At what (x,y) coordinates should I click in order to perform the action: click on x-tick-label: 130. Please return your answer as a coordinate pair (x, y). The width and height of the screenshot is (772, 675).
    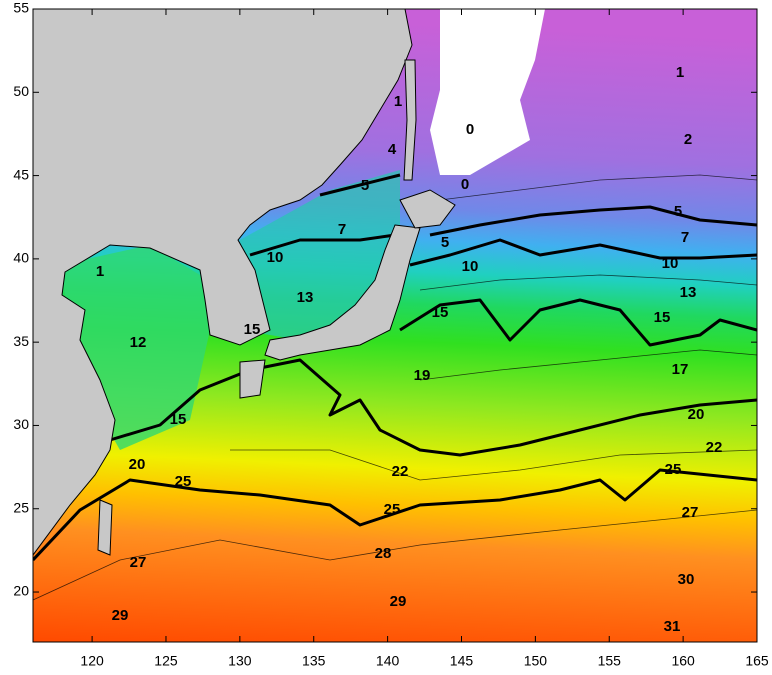
    Looking at the image, I should click on (240, 661).